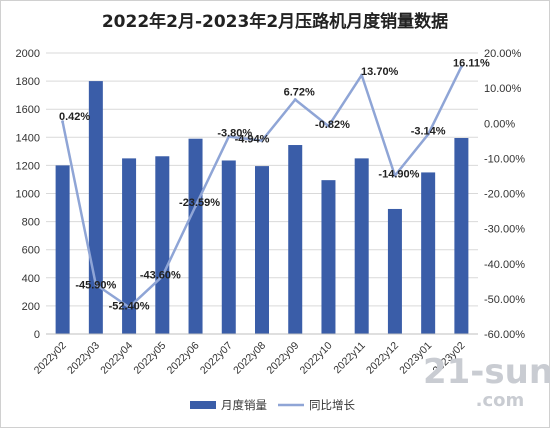  I want to click on line-data-label: 16.11%, so click(471, 64).